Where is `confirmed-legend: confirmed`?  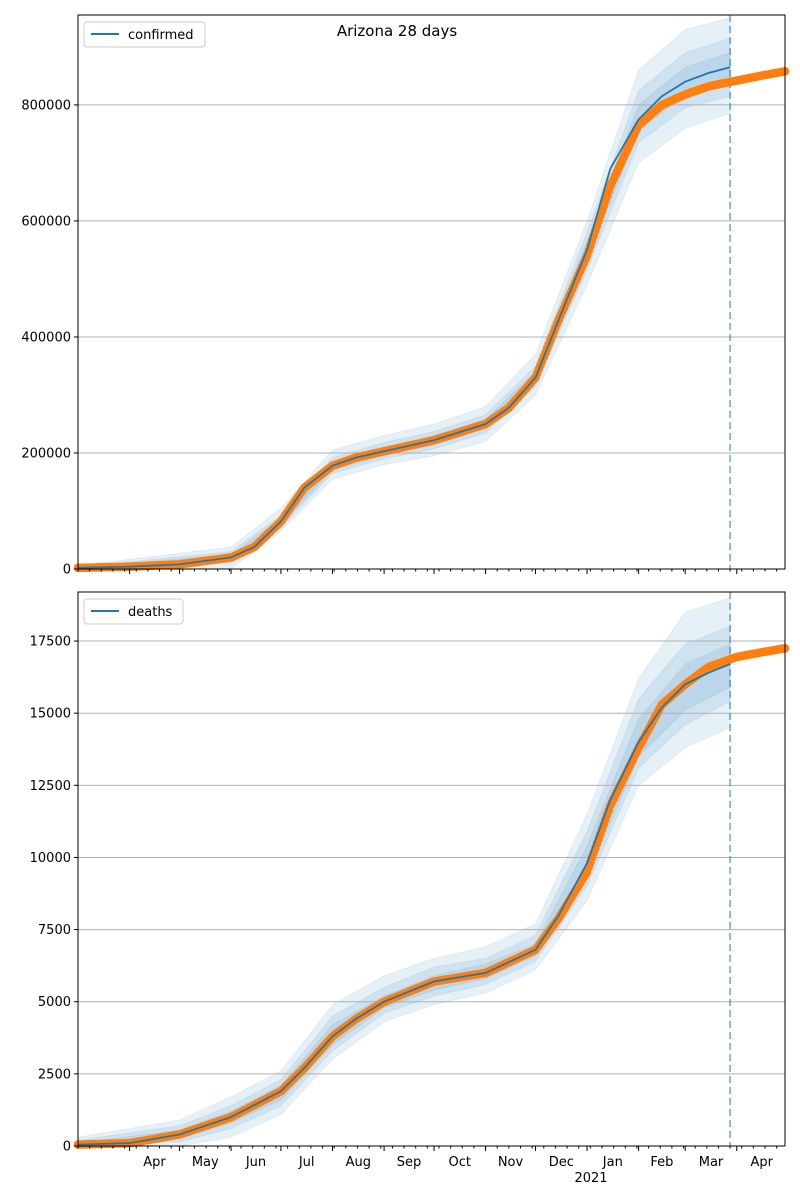
confirmed-legend: confirmed is located at coordinates (144, 34).